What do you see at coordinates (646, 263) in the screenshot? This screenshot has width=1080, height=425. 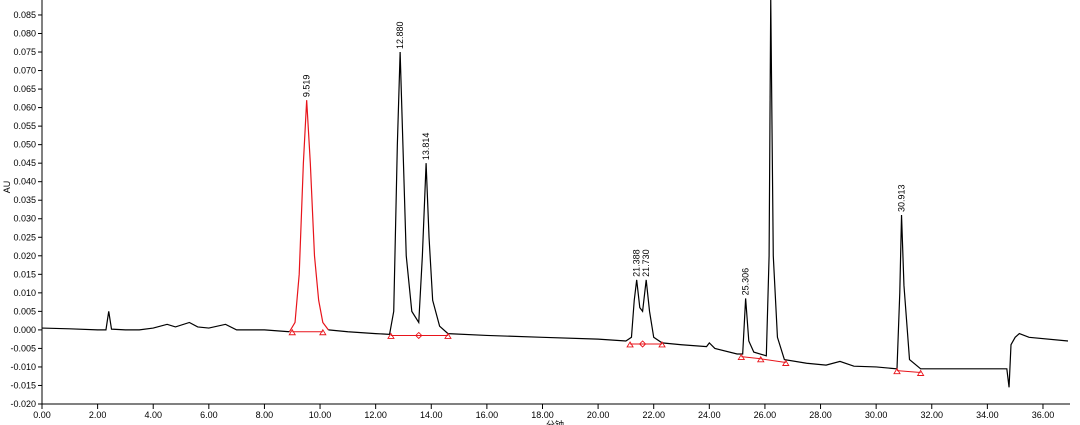 I see `peak-label: 21.730` at bounding box center [646, 263].